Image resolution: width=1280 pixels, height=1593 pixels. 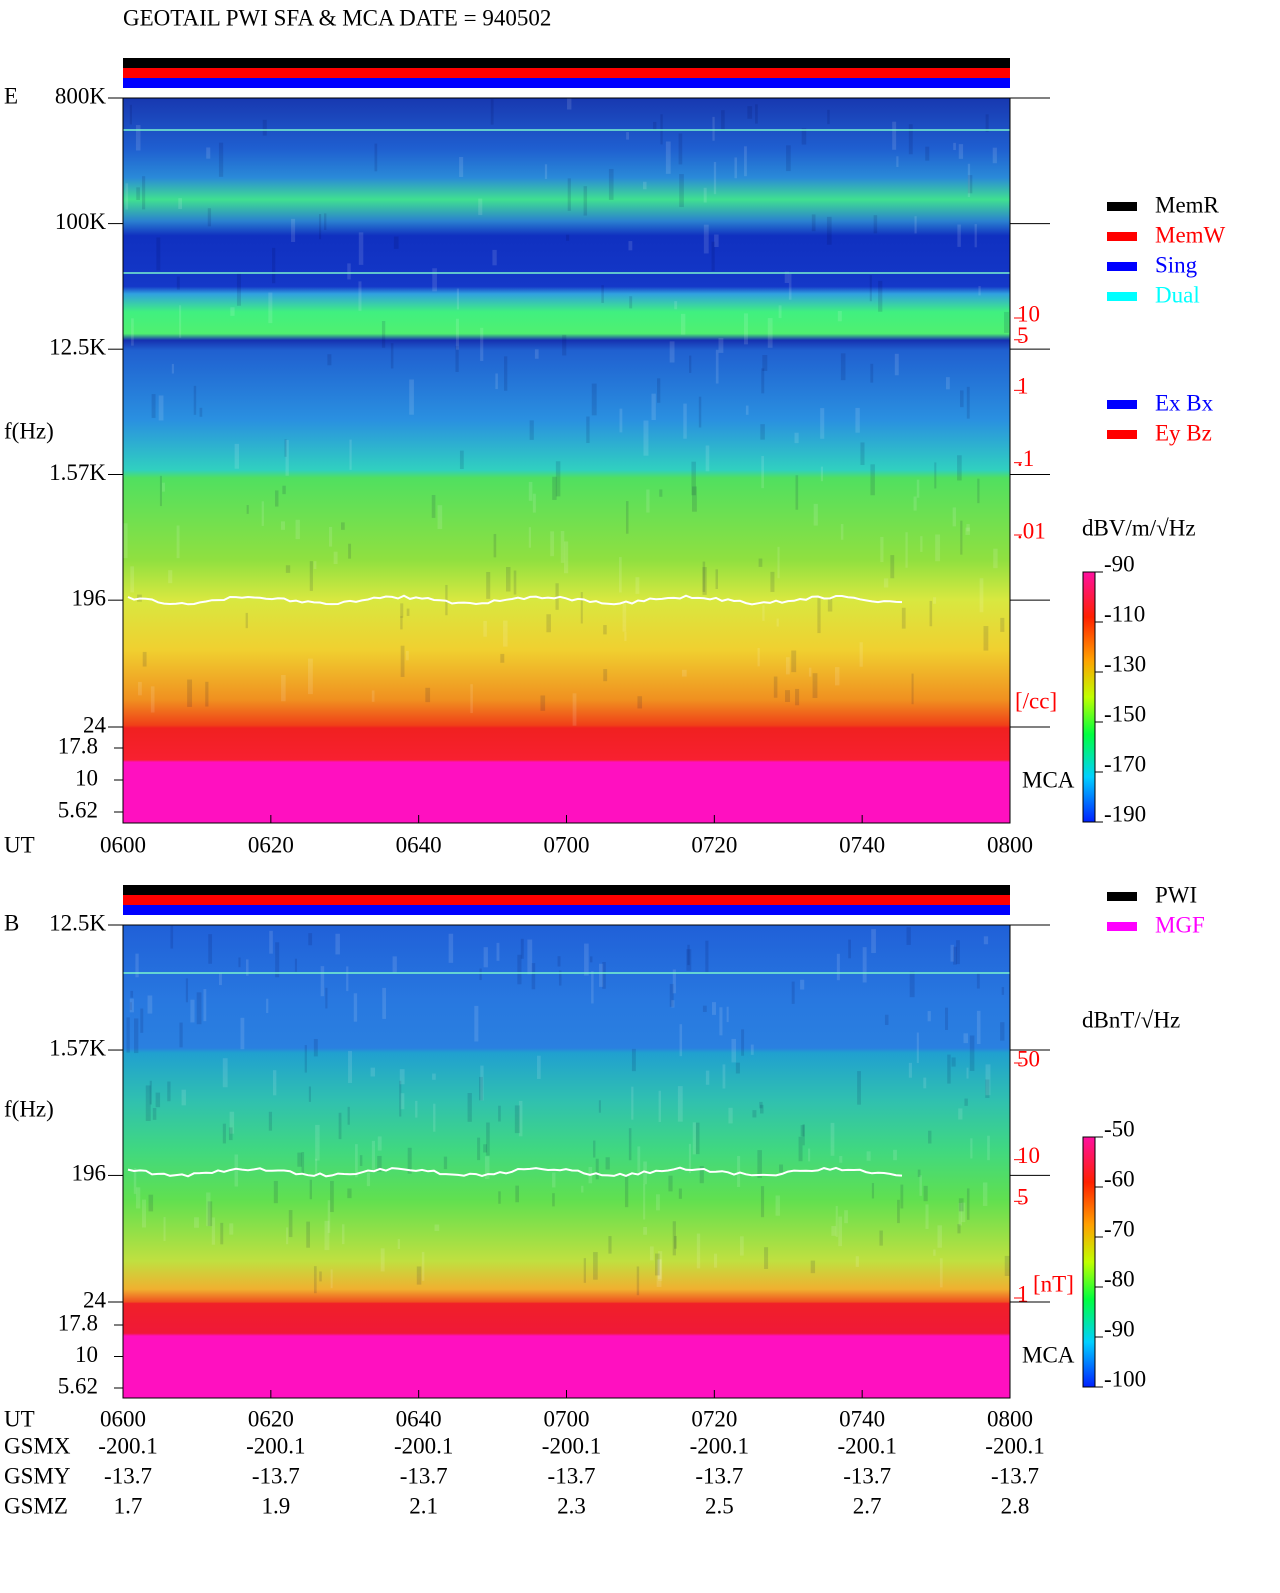 What do you see at coordinates (128, 1505) in the screenshot?
I see `orbit-value: 1.7` at bounding box center [128, 1505].